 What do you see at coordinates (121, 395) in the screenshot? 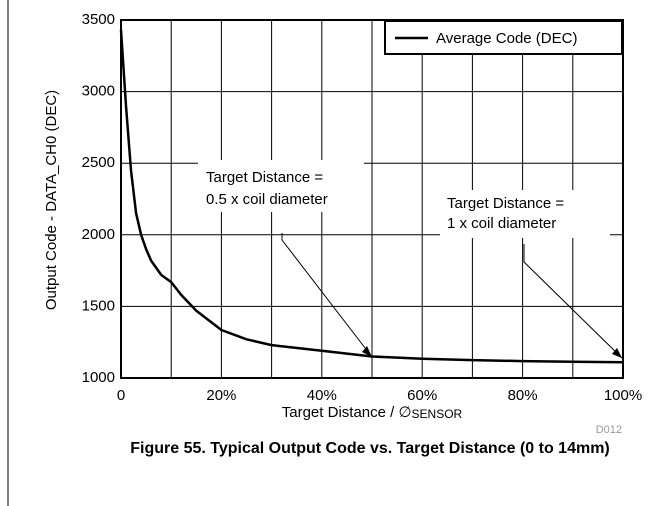
I see `x-tick-label: 0` at bounding box center [121, 395].